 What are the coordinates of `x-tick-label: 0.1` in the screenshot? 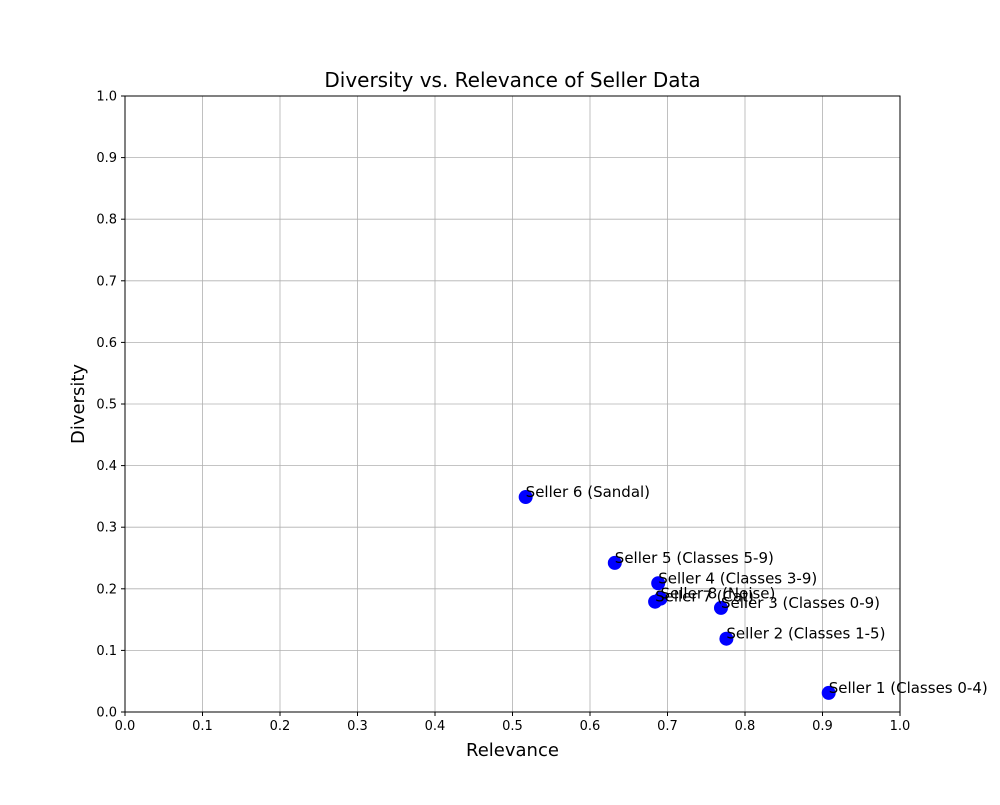 It's located at (202, 726).